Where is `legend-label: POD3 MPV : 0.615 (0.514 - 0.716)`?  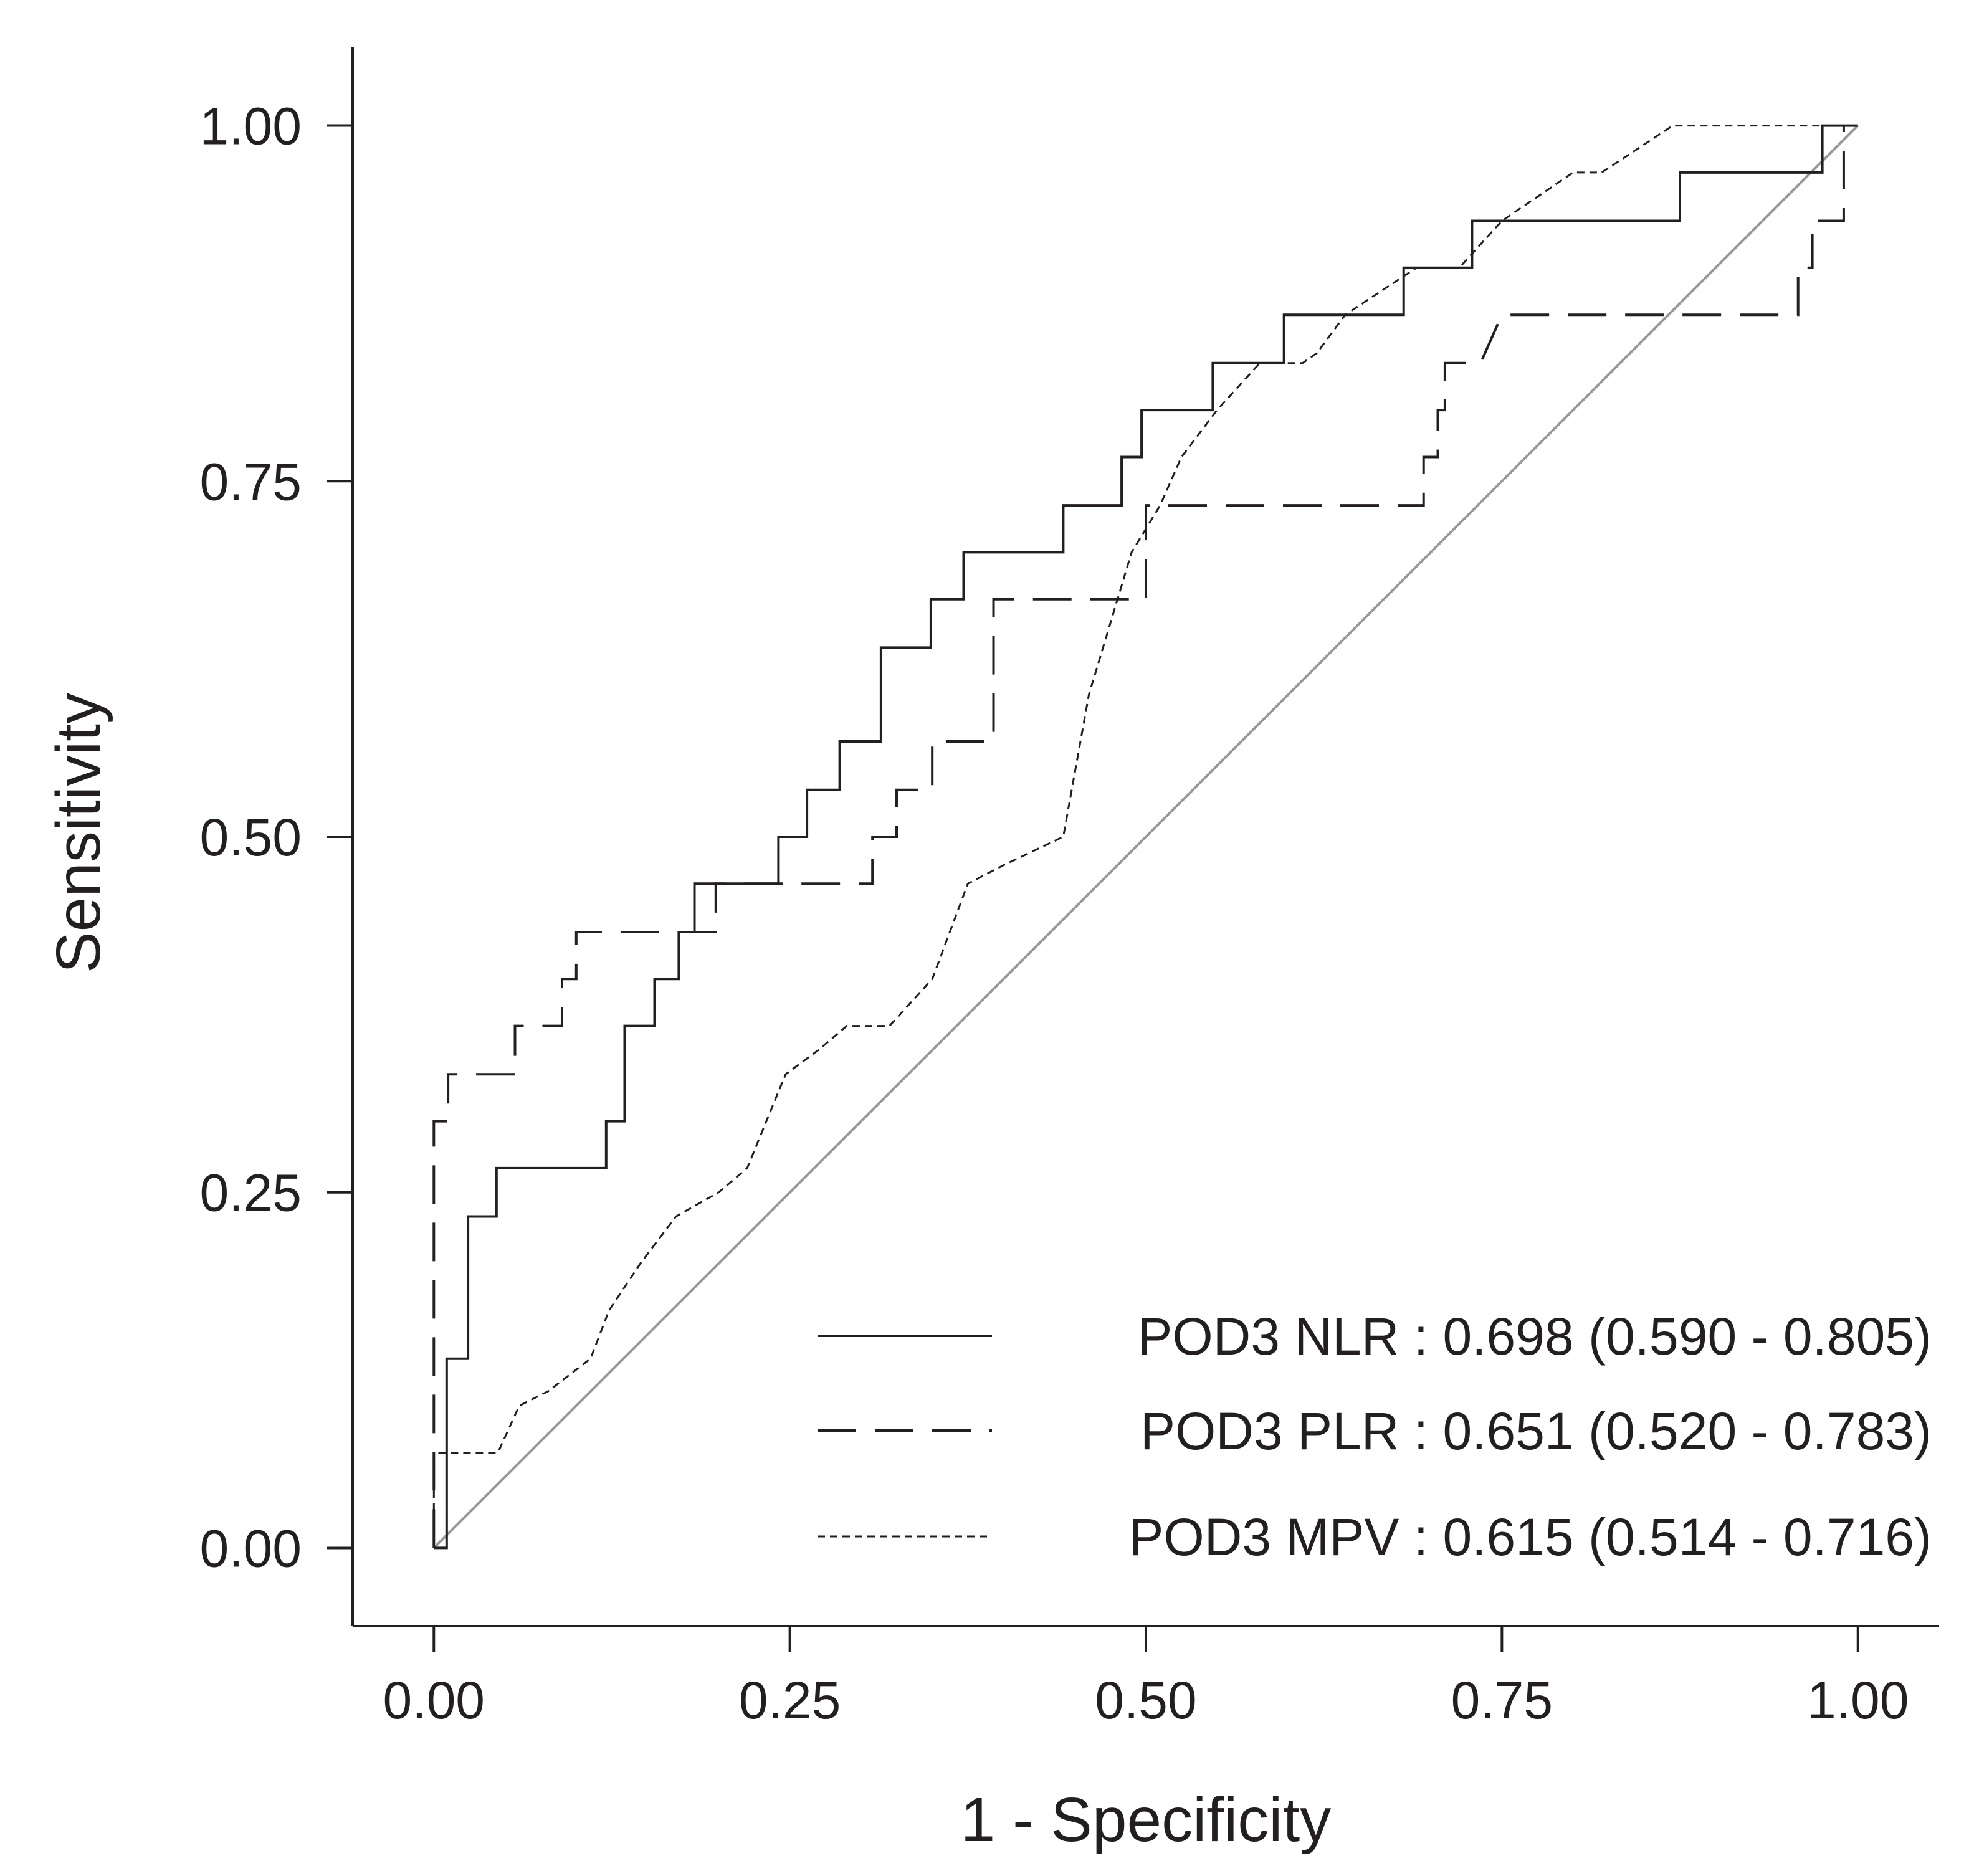
legend-label: POD3 MPV : 0.615 (0.514 - 0.716) is located at coordinates (1530, 1537).